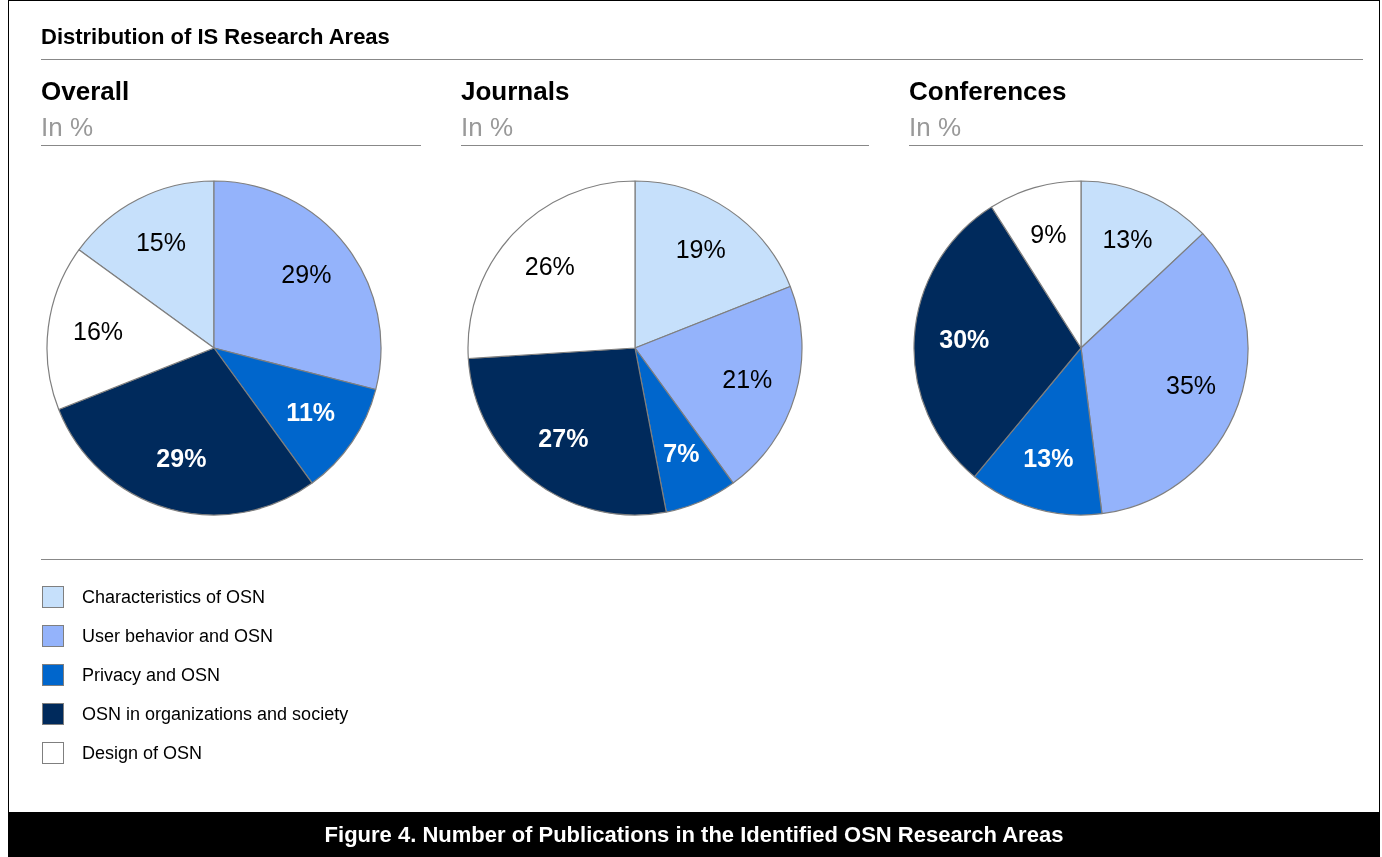 Image resolution: width=1382 pixels, height=857 pixels. What do you see at coordinates (988, 91) in the screenshot?
I see `chart-title: Conferences` at bounding box center [988, 91].